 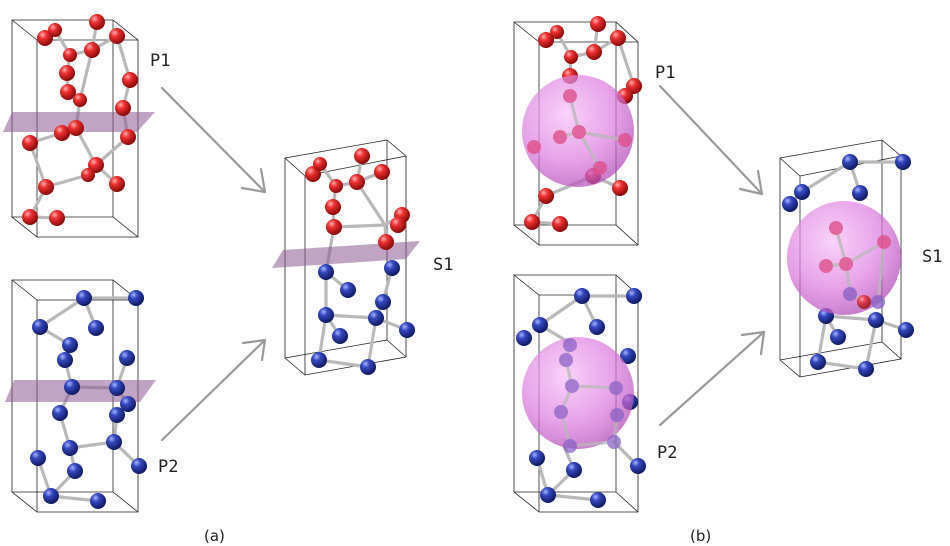 What do you see at coordinates (160, 61) in the screenshot?
I see `label-p1-a: P1` at bounding box center [160, 61].